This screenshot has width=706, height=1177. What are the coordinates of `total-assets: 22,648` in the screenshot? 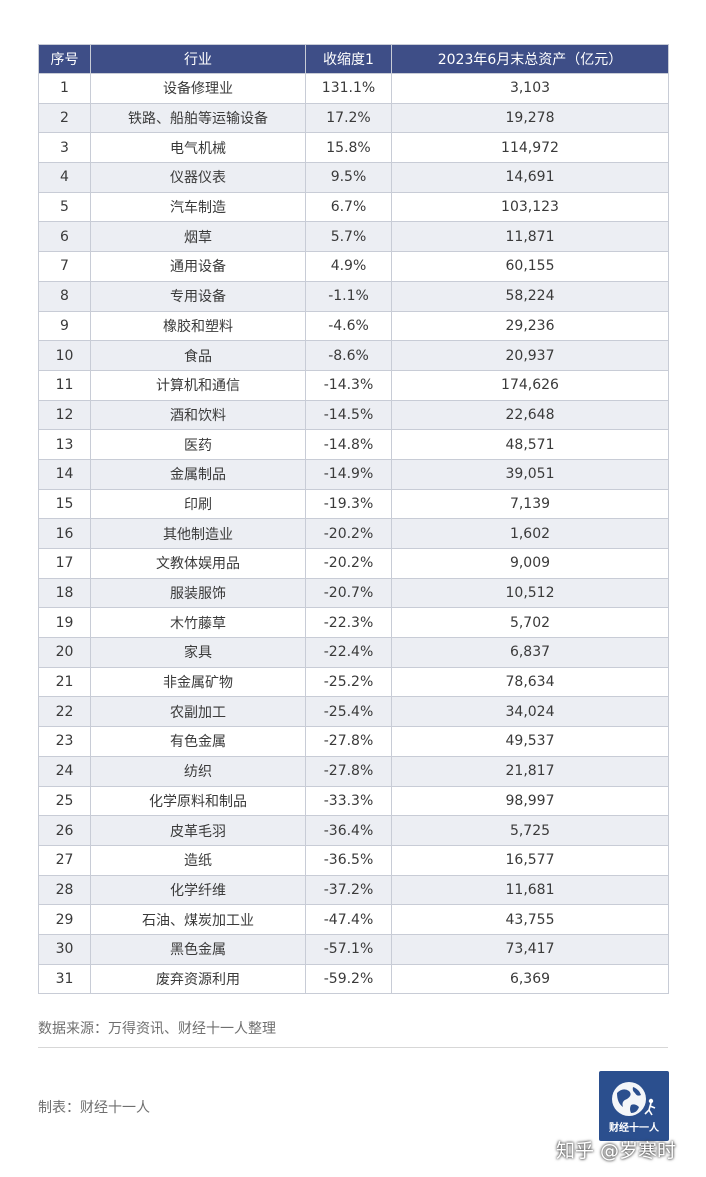 It's located at (530, 415).